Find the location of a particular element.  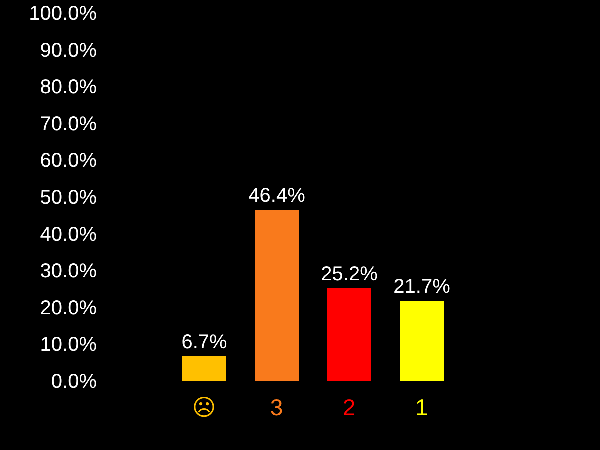

y-tick-label: 20.0% is located at coordinates (69, 308).